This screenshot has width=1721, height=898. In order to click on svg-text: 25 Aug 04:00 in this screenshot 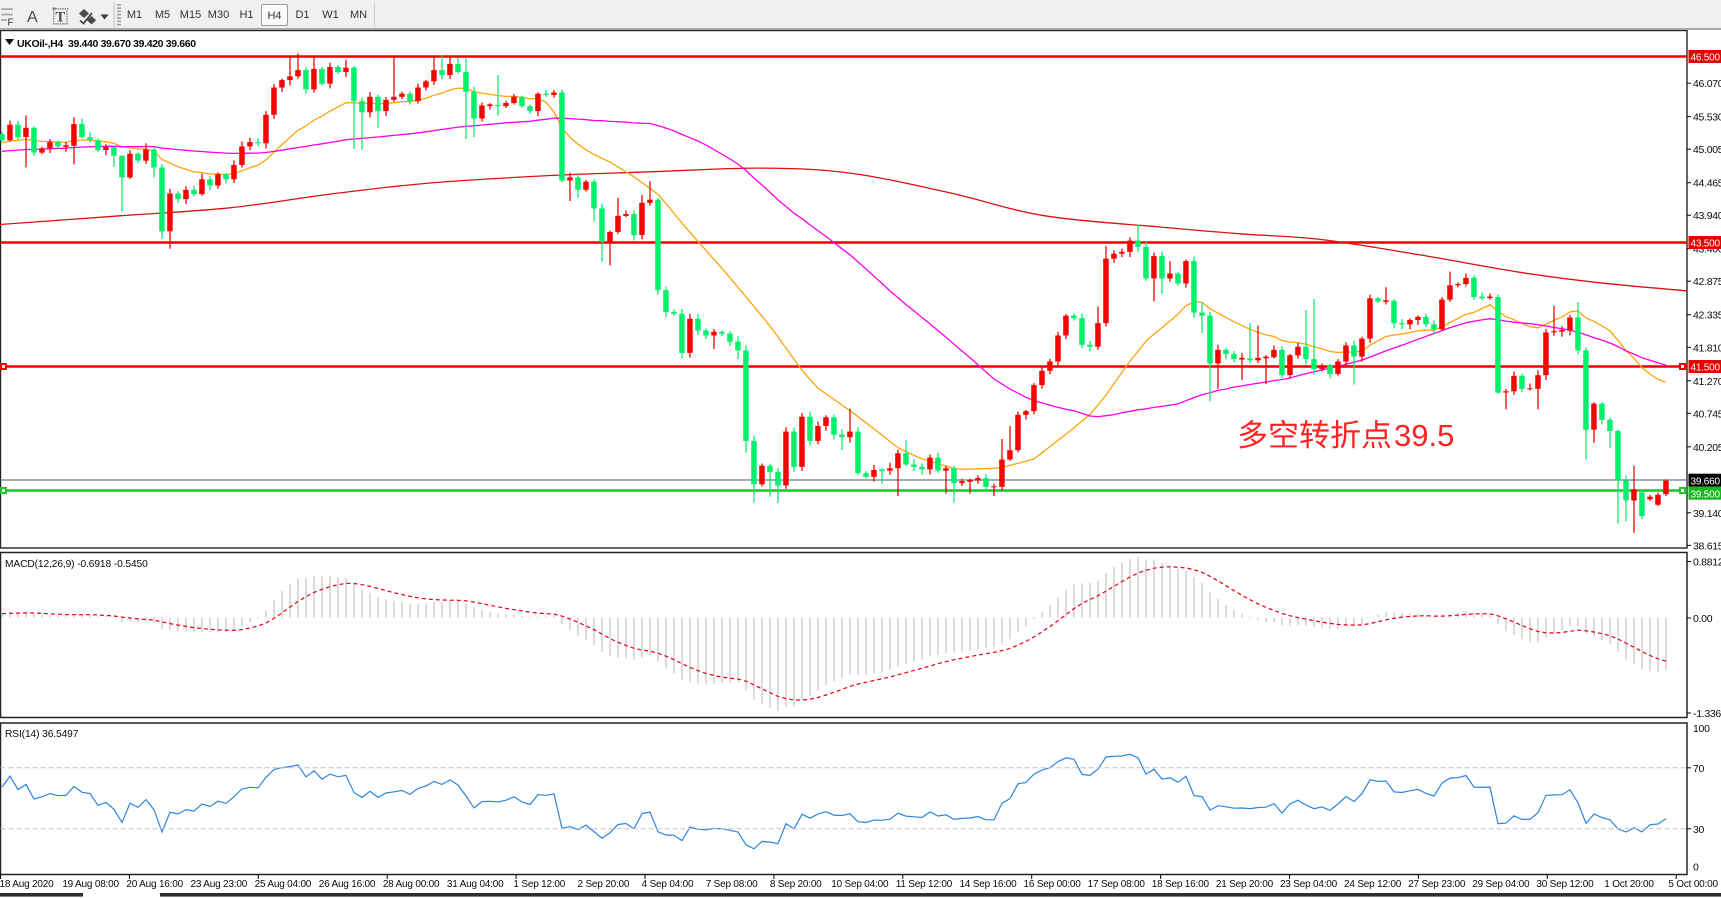, I will do `click(283, 884)`.